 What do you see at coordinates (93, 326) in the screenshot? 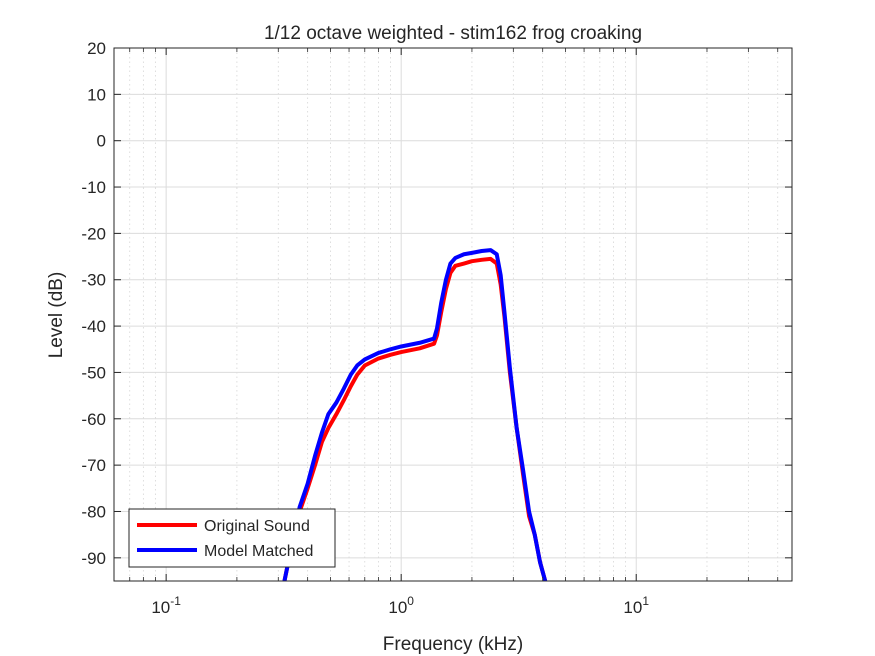
I see `y-tick-label: -40` at bounding box center [93, 326].